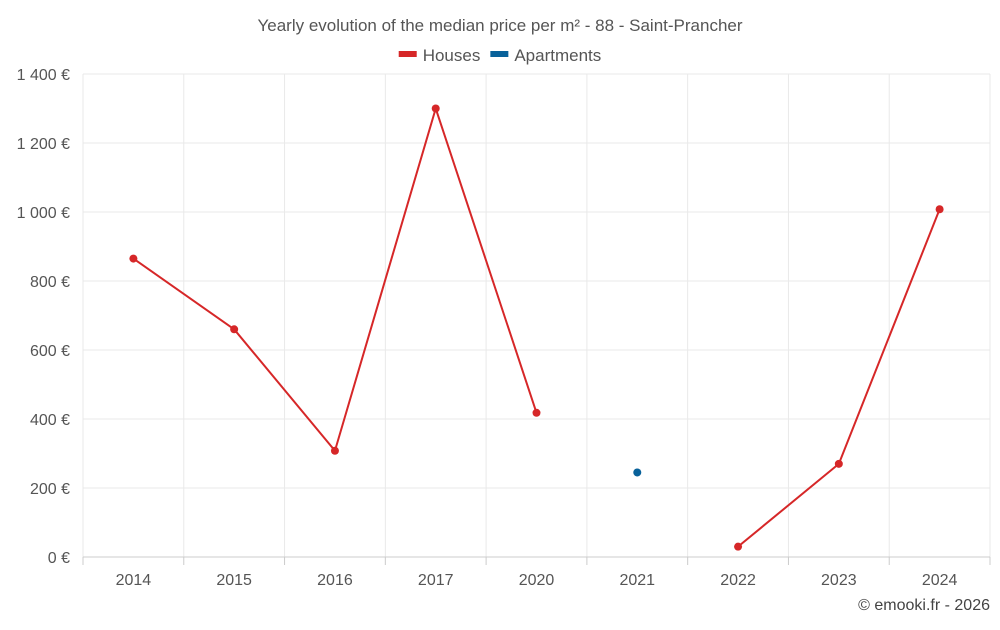 The height and width of the screenshot is (630, 1000). I want to click on y-tick-label: 800 €, so click(50, 282).